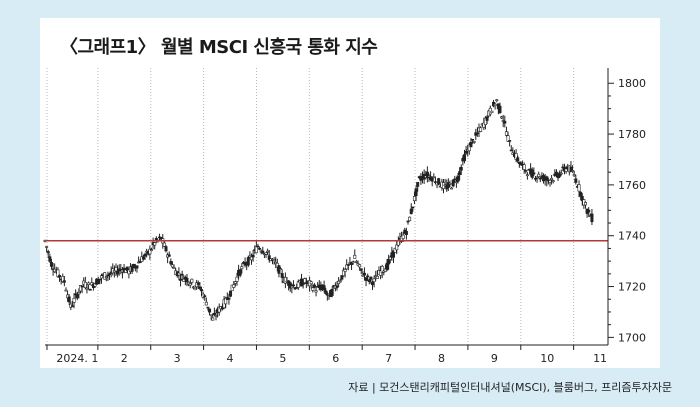 The width and height of the screenshot is (700, 407). Describe the element at coordinates (335, 358) in the screenshot. I see `x-tick-label: 6` at that location.